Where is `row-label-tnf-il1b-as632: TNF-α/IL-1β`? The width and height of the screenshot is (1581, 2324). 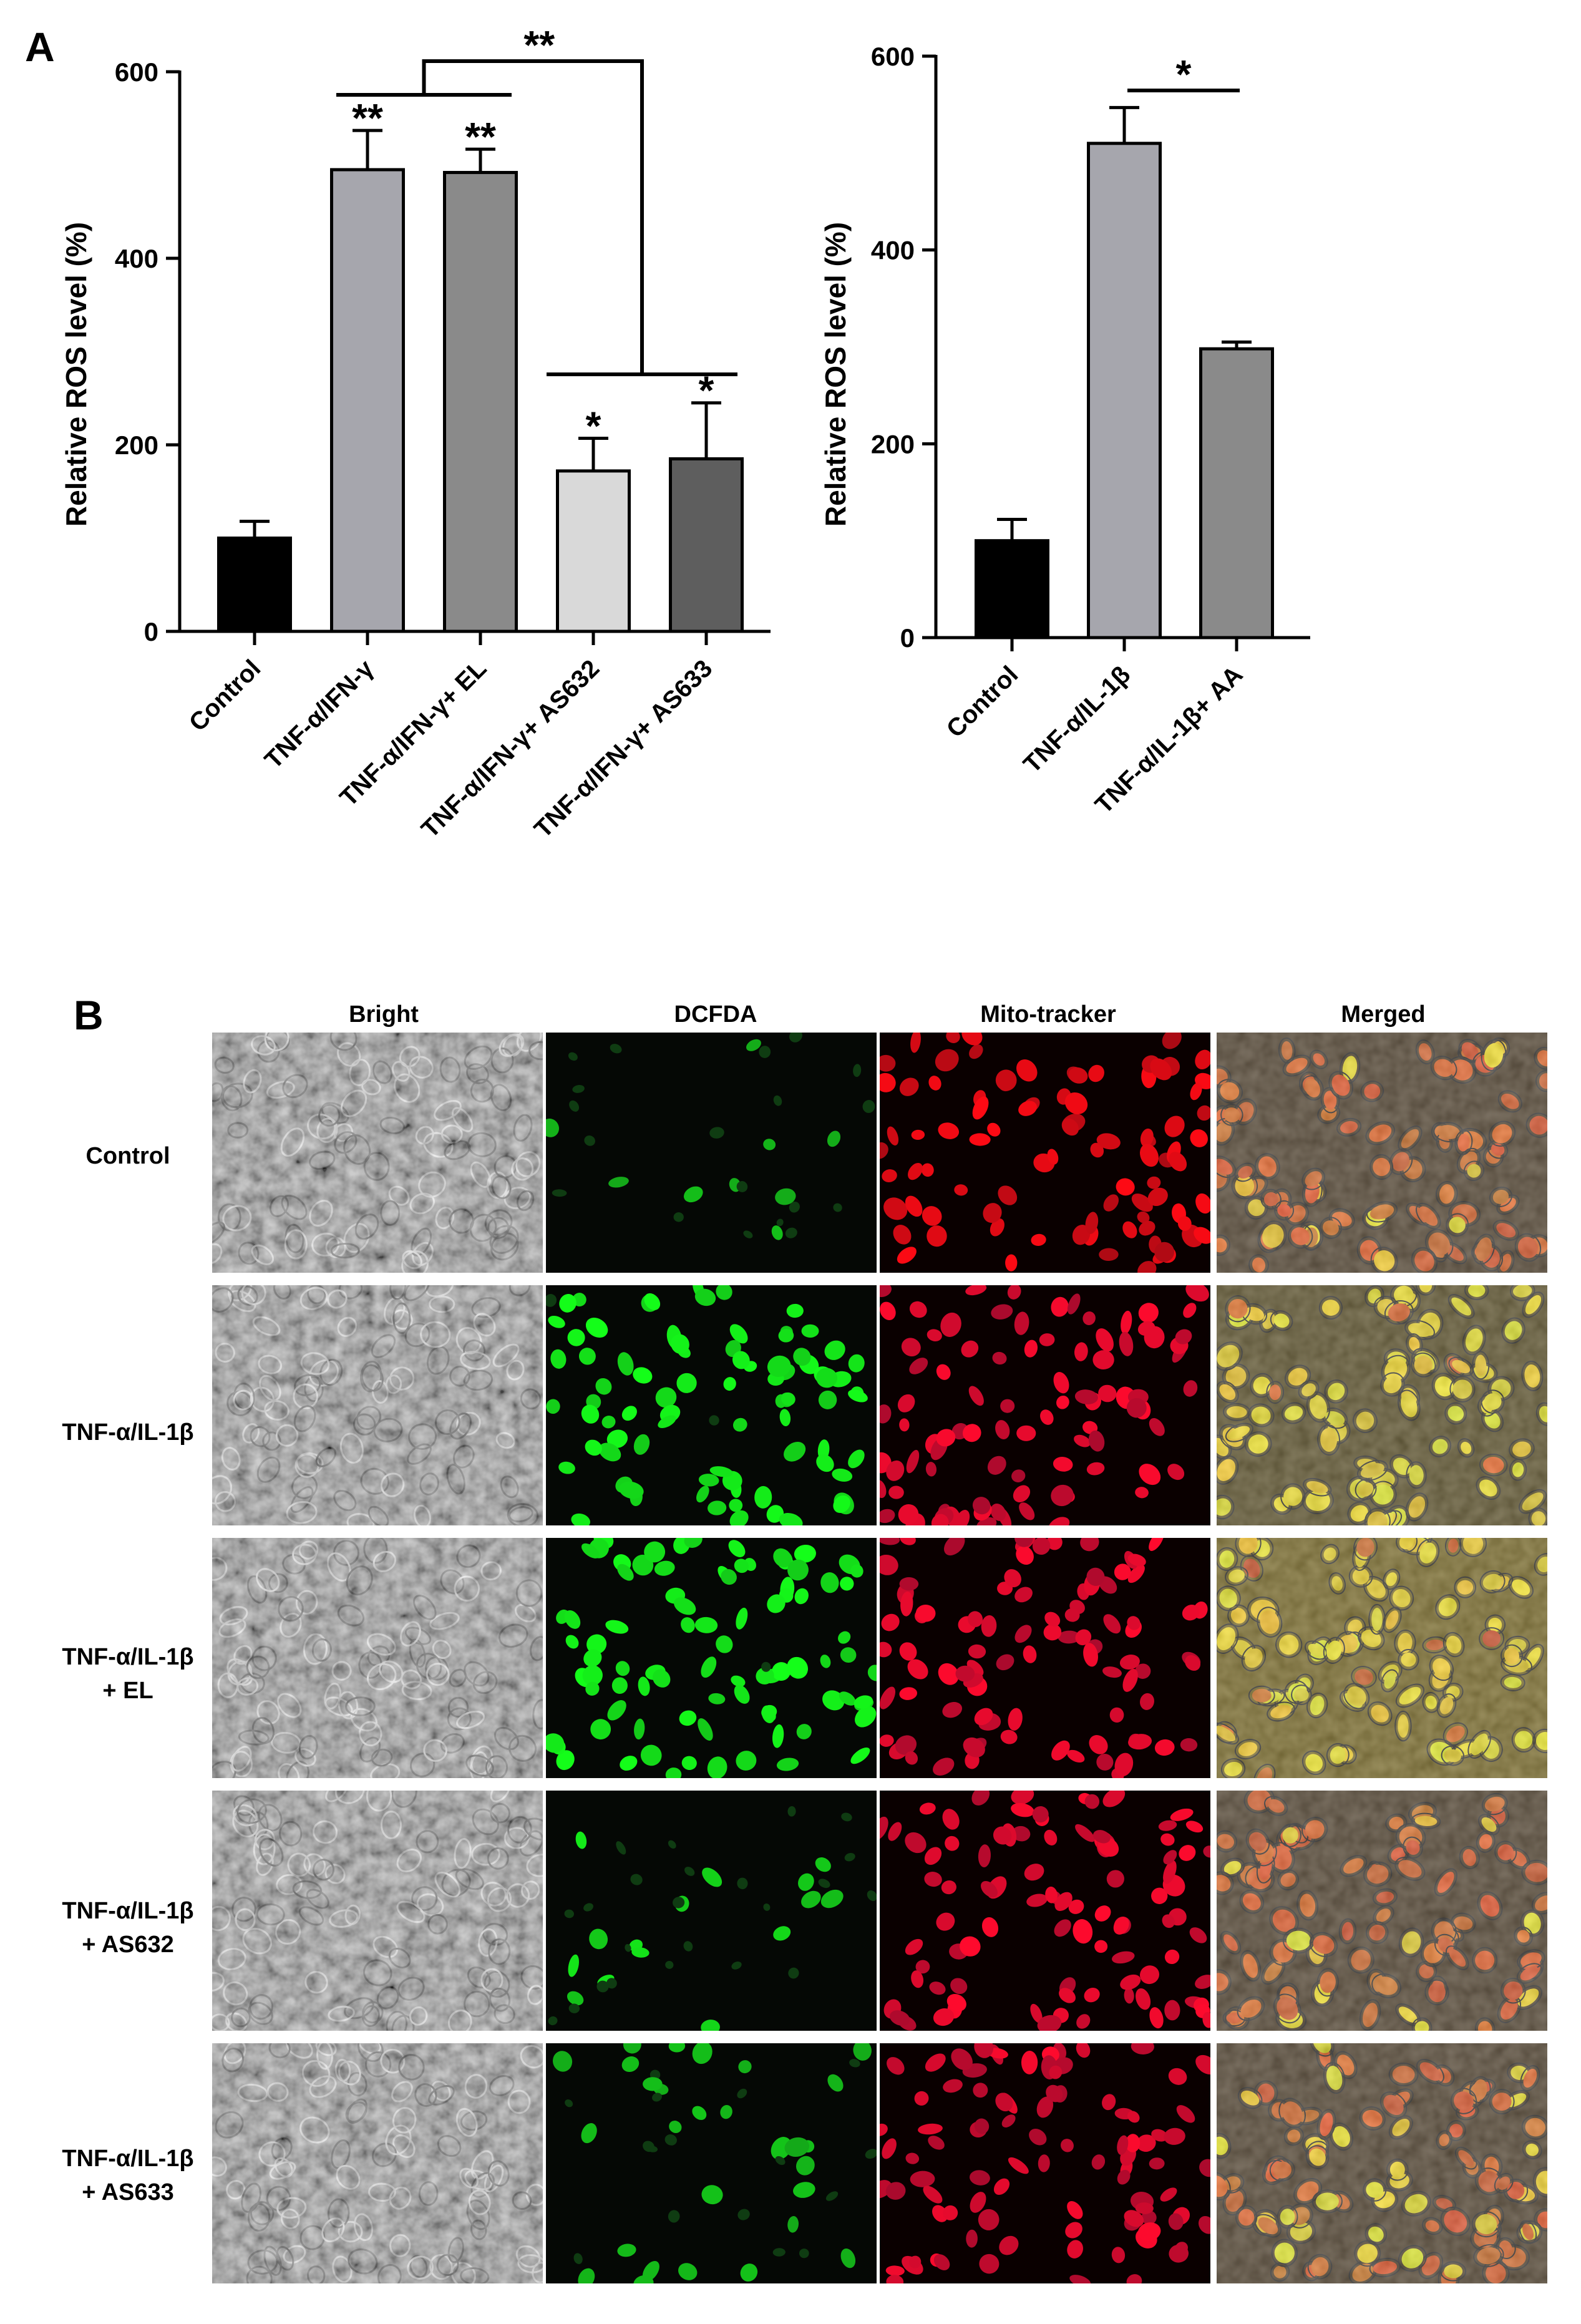
row-label-tnf-il1b-as632: TNF-α/IL-1β is located at coordinates (127, 1911).